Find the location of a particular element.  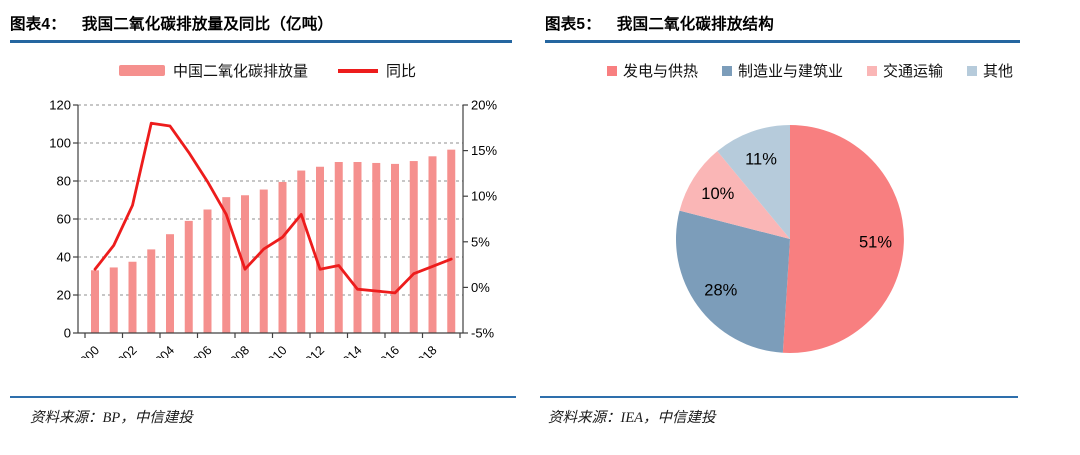

svg-text: 2018 is located at coordinates (425, 350).